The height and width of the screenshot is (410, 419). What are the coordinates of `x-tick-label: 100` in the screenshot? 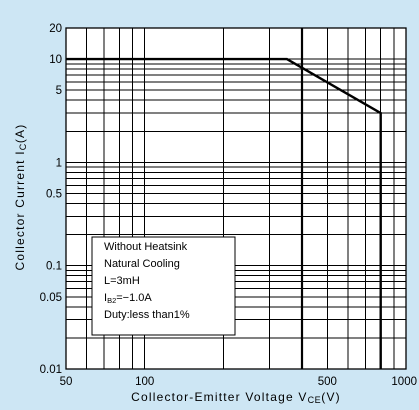 It's located at (144, 382).